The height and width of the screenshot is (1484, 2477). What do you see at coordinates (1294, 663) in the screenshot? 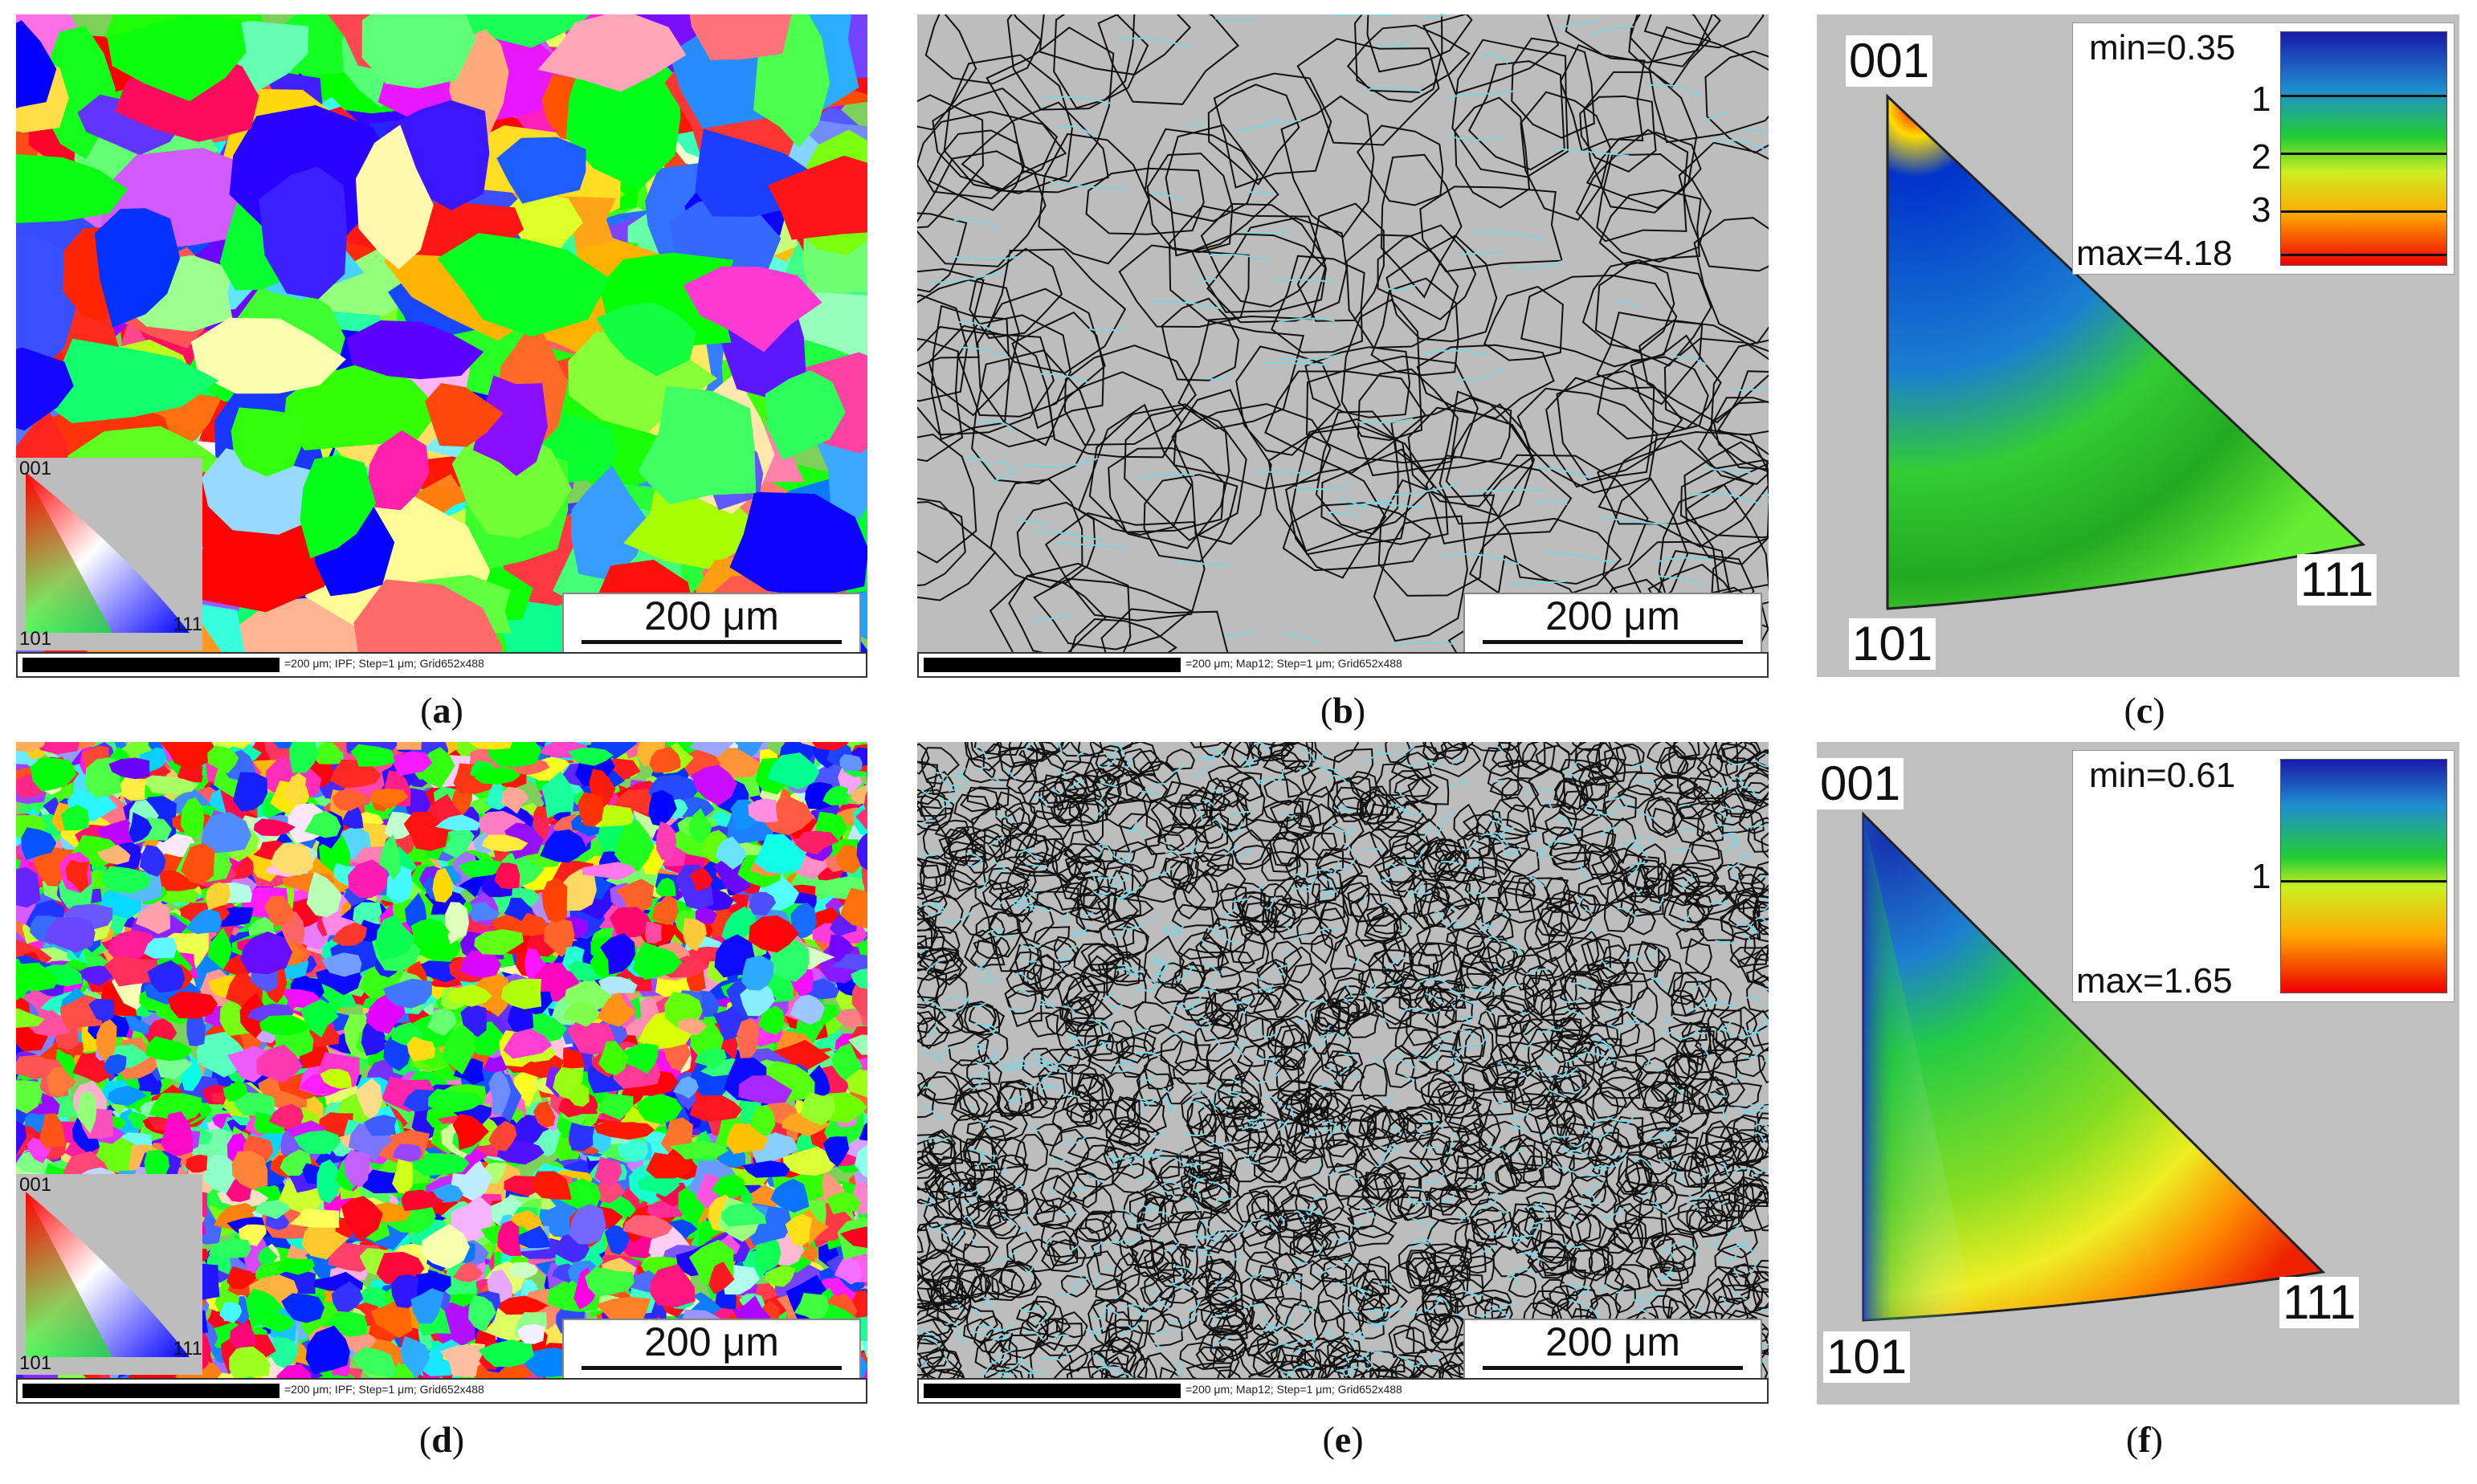
I see `ebsd-info-text: =200 μm; Map12; Step=1 μm; Grid652x488` at bounding box center [1294, 663].